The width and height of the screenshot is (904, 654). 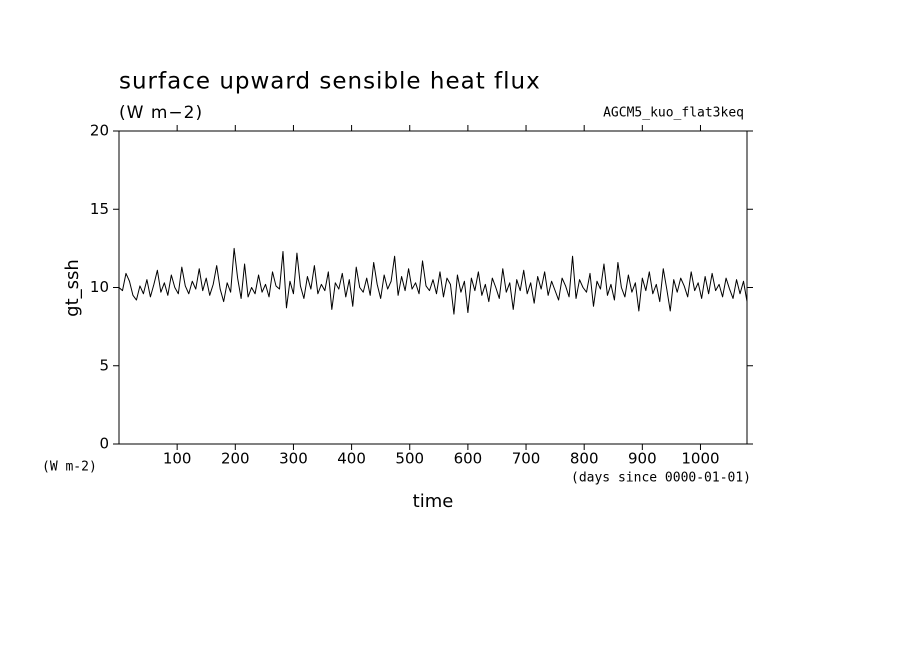 I want to click on y-tick-label: 20, so click(x=99, y=131).